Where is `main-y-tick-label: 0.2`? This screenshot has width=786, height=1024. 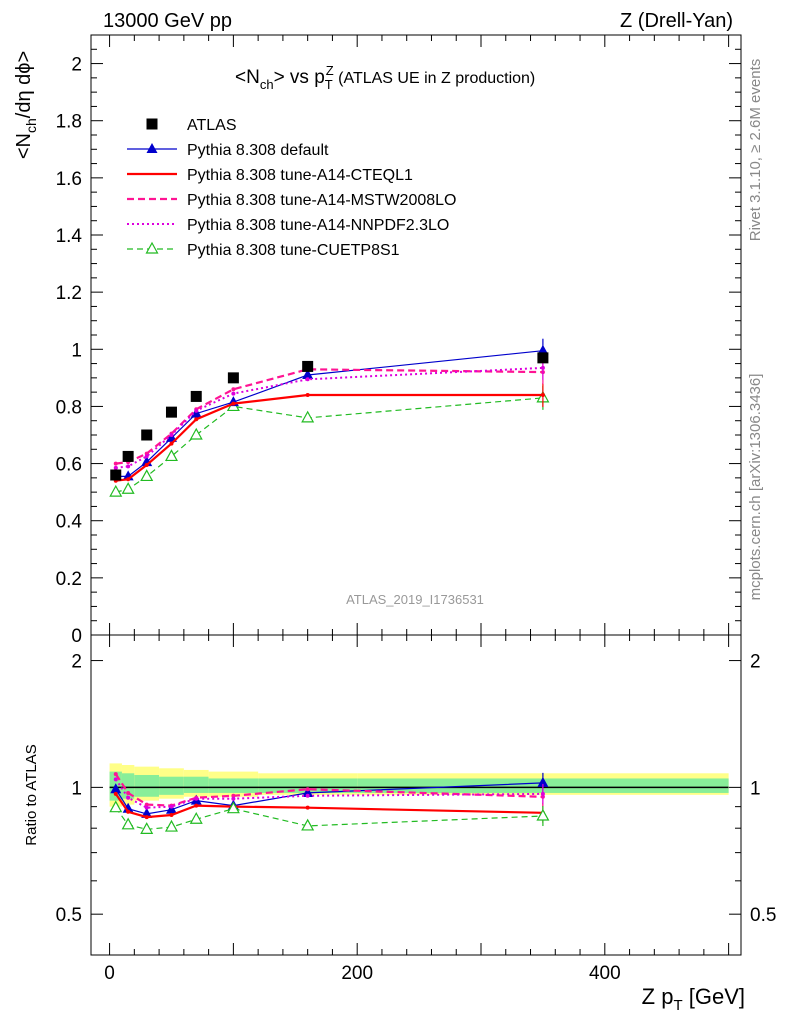 main-y-tick-label: 0.2 is located at coordinates (69, 579).